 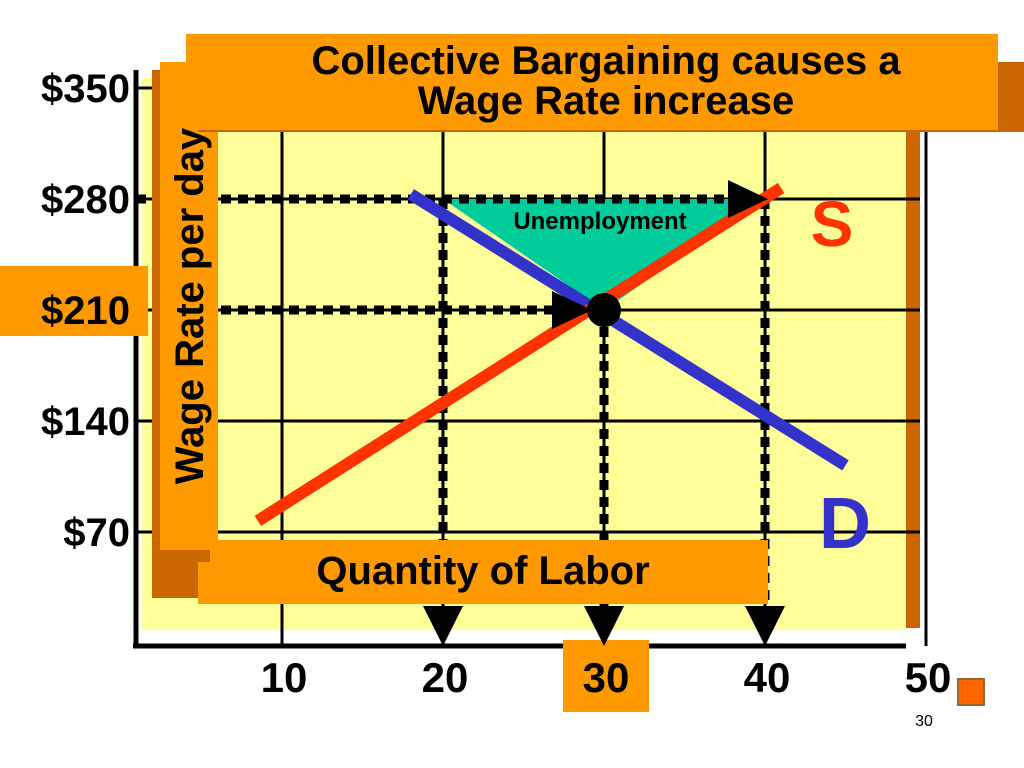 What do you see at coordinates (924, 721) in the screenshot?
I see `page-number: 30` at bounding box center [924, 721].